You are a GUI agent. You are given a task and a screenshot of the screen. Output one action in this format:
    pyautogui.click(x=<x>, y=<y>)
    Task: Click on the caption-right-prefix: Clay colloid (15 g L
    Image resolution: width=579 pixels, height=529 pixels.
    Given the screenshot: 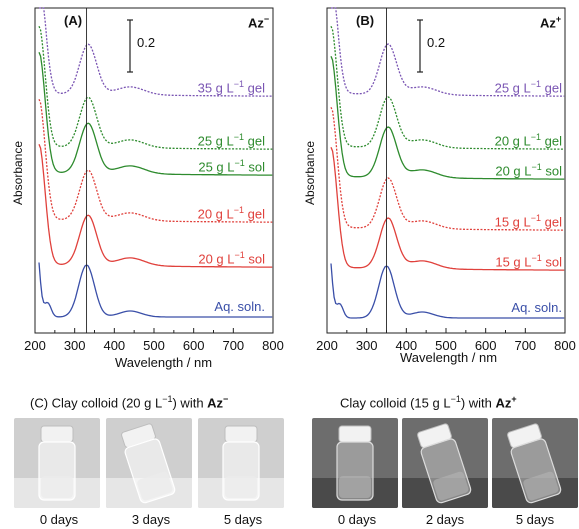 What is the action you would take?
    pyautogui.click(x=395, y=403)
    